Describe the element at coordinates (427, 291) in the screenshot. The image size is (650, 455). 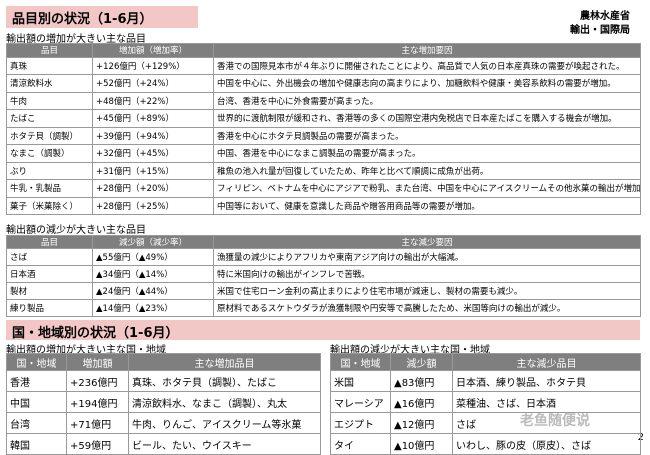
I see `cell: 米国で住宅ローン金利の高止まりにより住宅市場が減速し、製材の需要も減少。` at that location.